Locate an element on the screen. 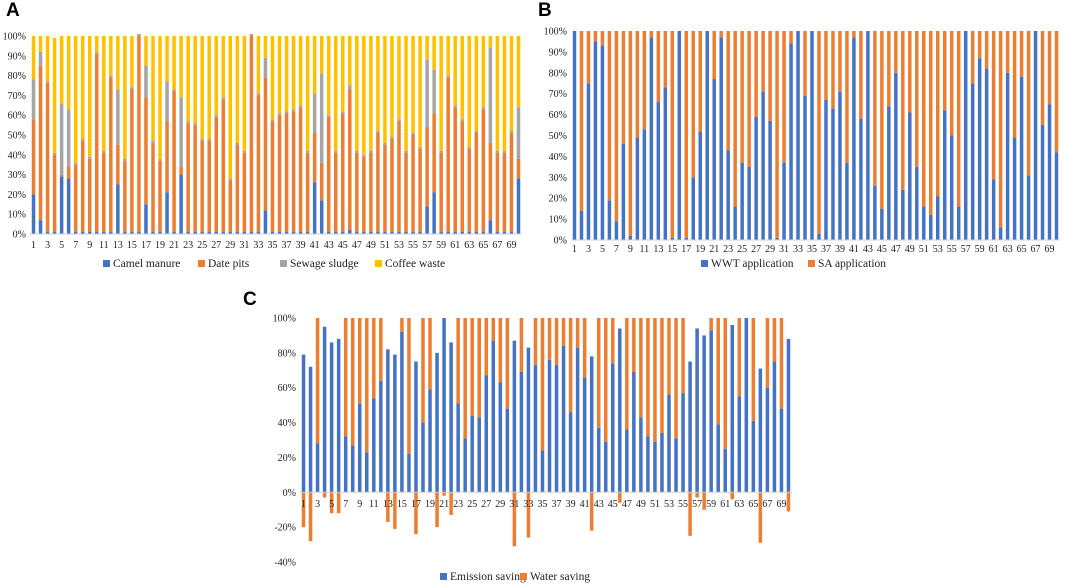 The image size is (1065, 587). x-tick-label-a: 41 is located at coordinates (315, 245).